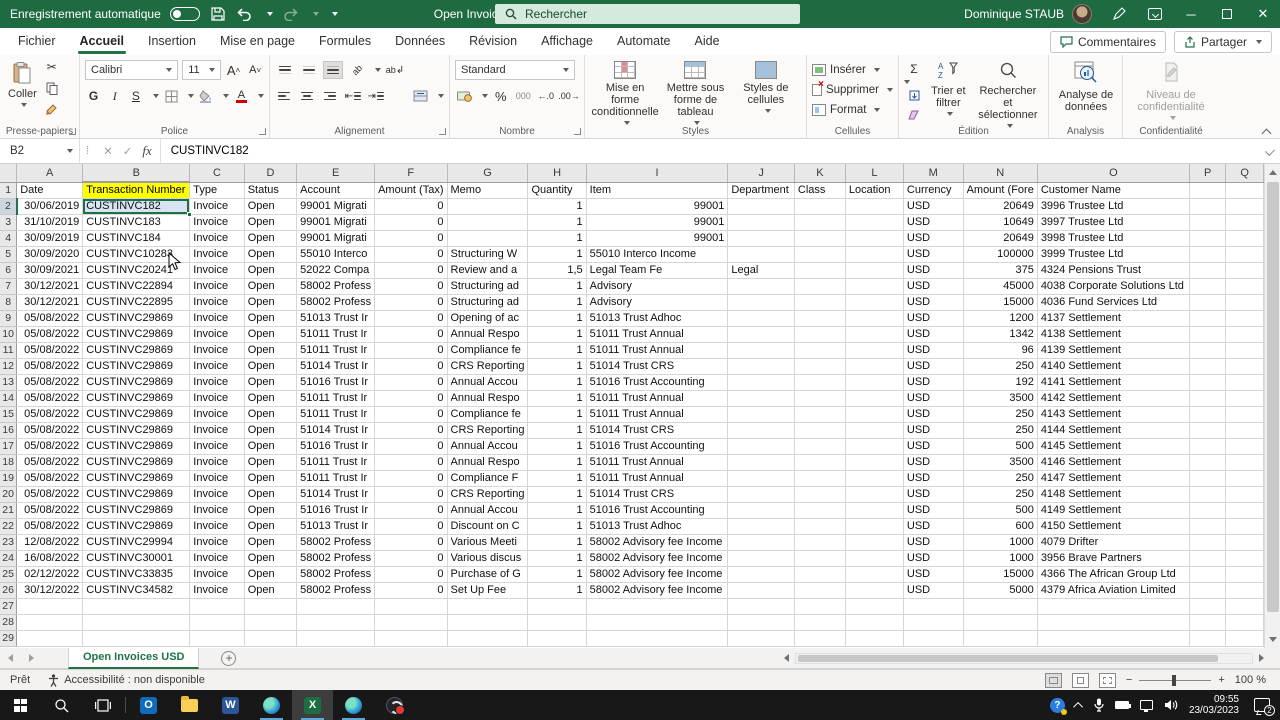  I want to click on cell-P20, so click(1208, 494).